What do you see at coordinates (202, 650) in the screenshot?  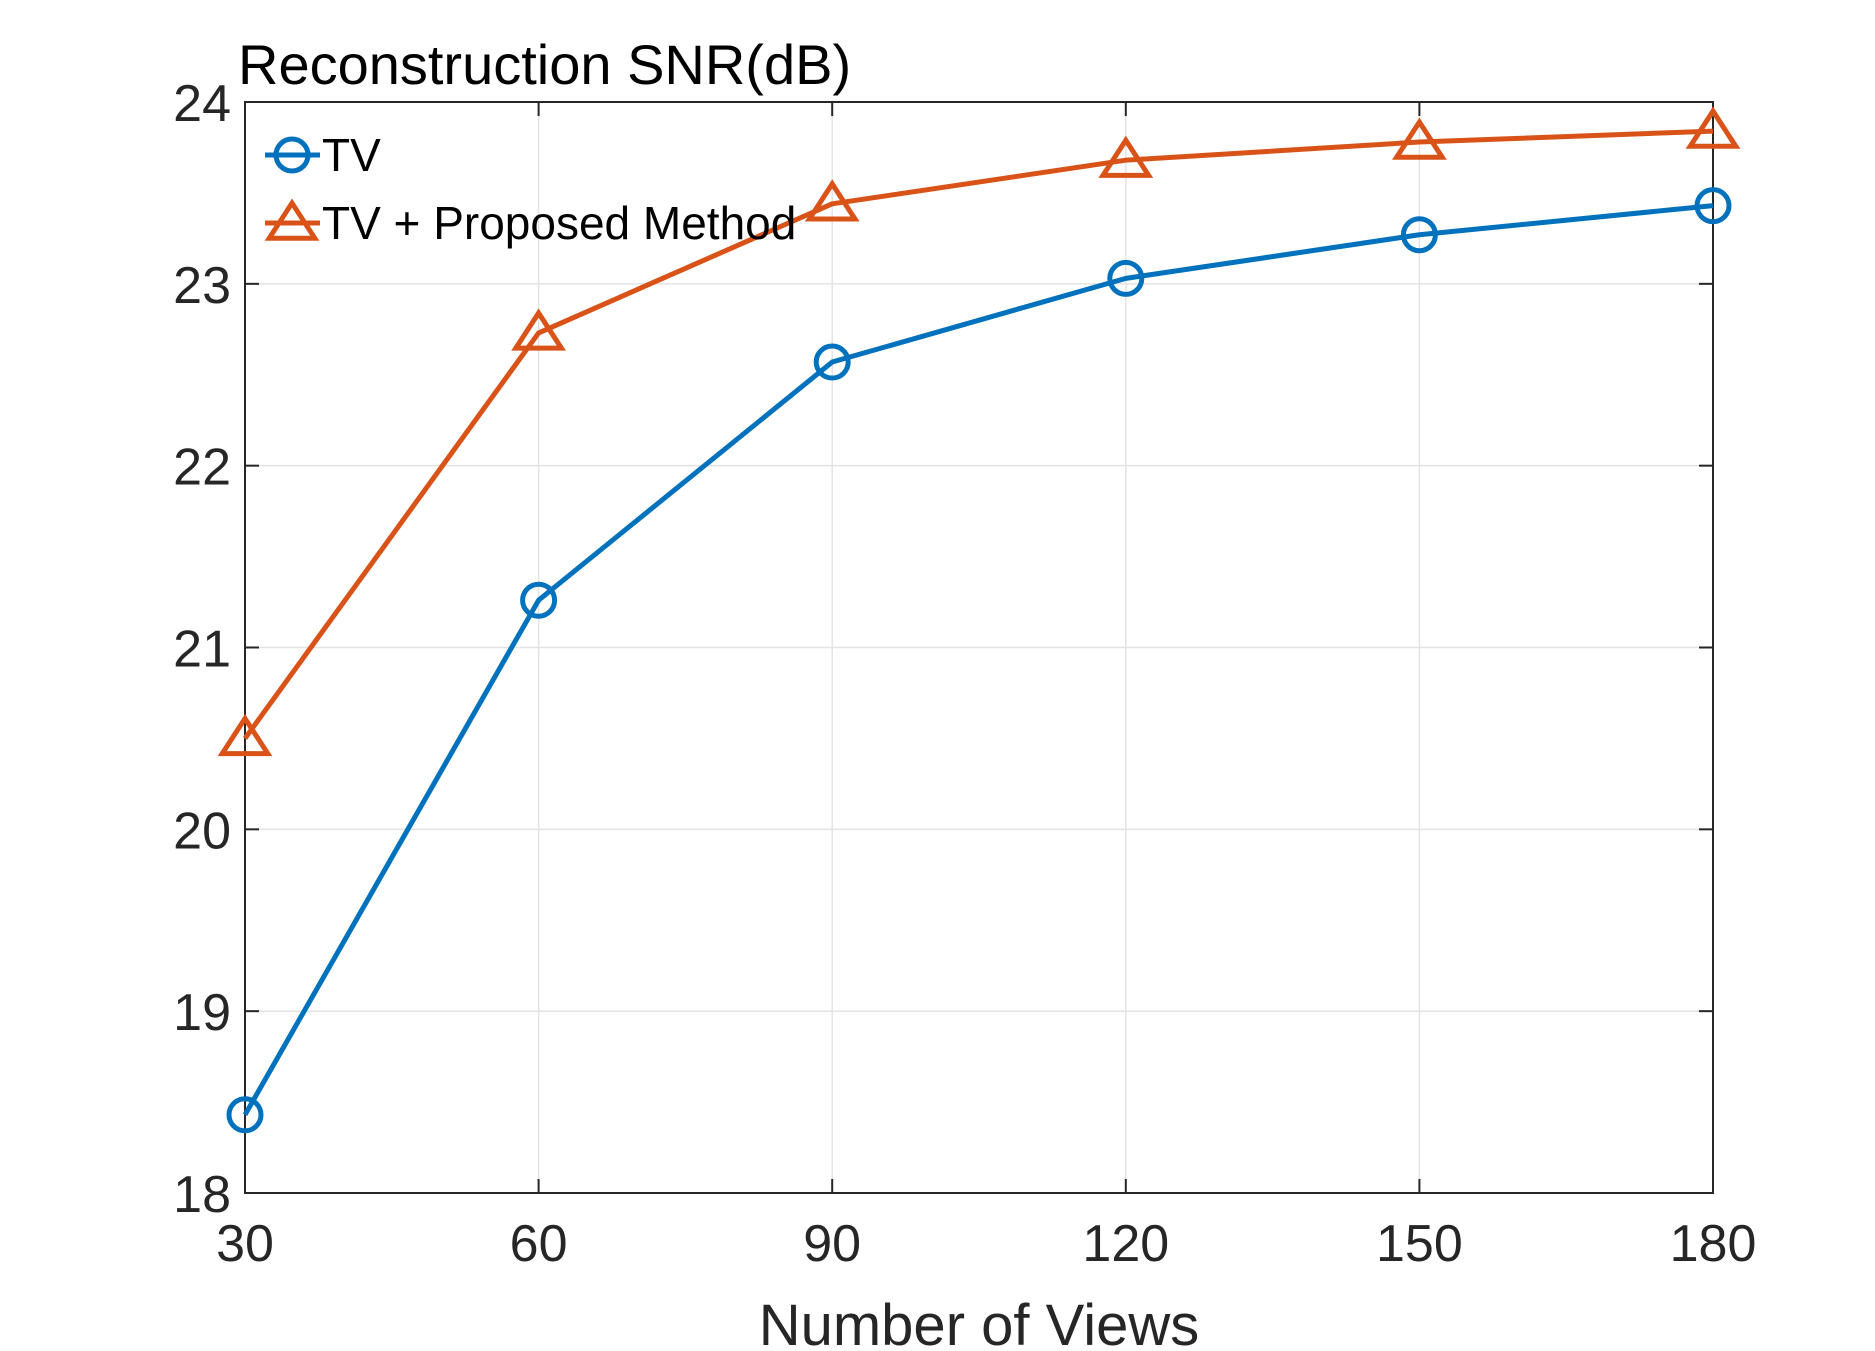 I see `y-tick-label: 21` at bounding box center [202, 650].